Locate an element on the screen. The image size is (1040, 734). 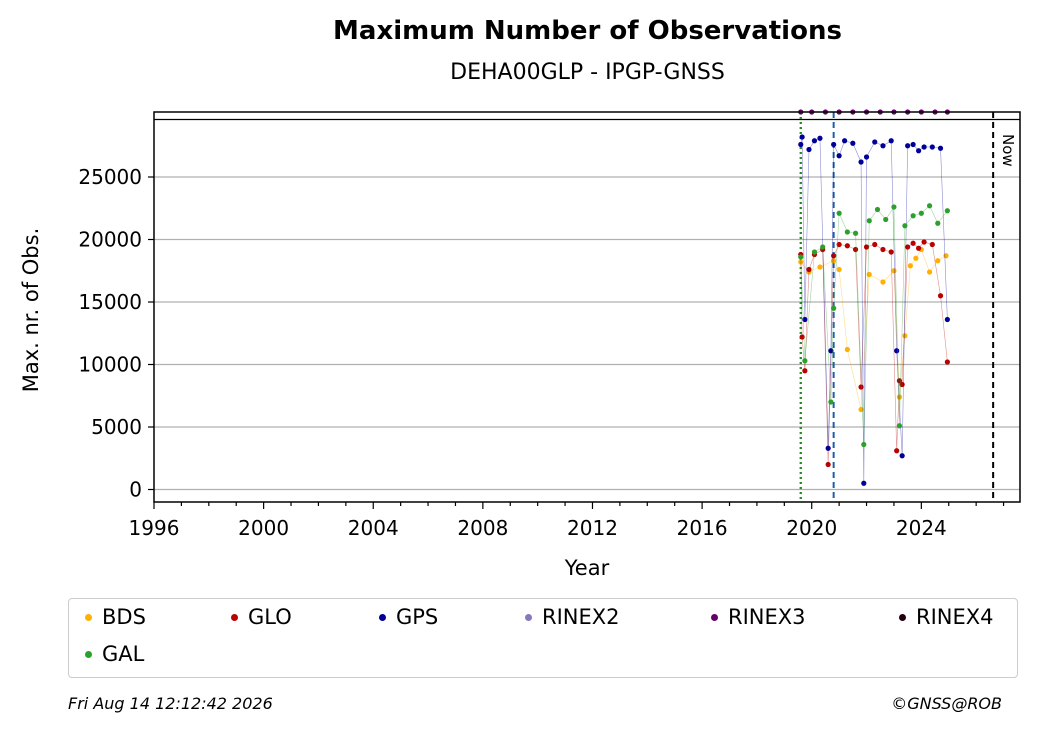
x-tick-label: 2024 is located at coordinates (921, 528).